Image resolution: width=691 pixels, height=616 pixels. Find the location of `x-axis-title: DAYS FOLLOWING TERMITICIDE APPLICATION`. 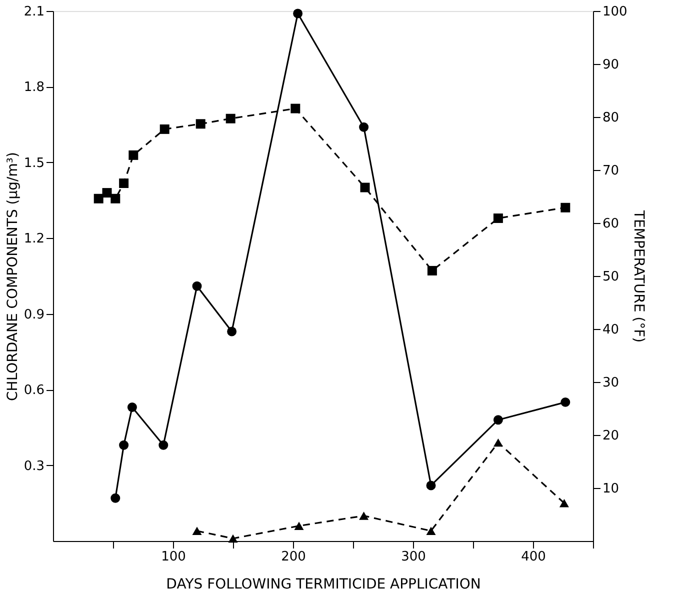

x-axis-title: DAYS FOLLOWING TERMITICIDE APPLICATION is located at coordinates (323, 584).